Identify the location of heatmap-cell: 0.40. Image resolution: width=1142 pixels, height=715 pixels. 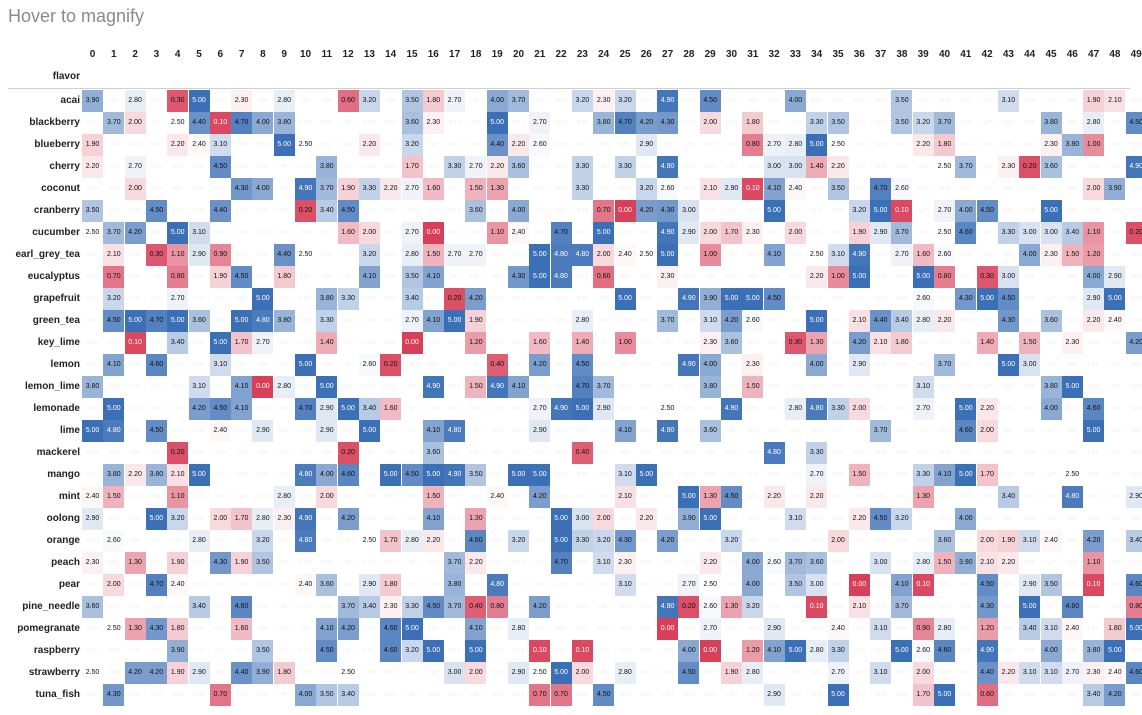
(497, 365).